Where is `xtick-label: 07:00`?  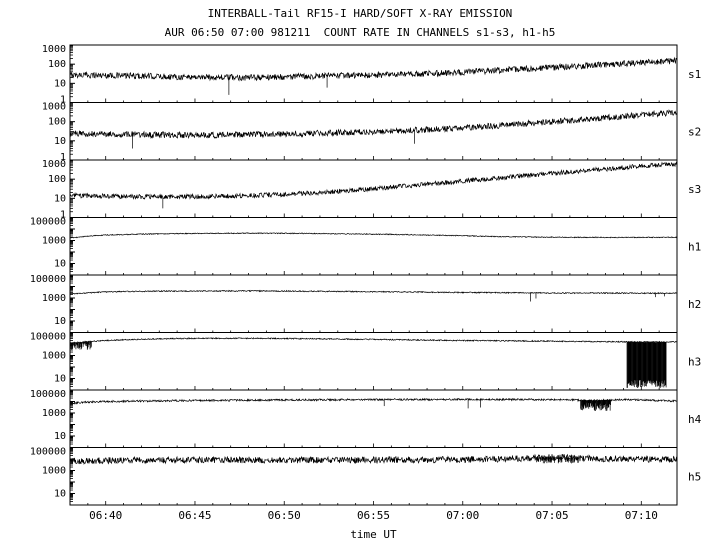 xtick-label: 07:00 is located at coordinates (462, 515).